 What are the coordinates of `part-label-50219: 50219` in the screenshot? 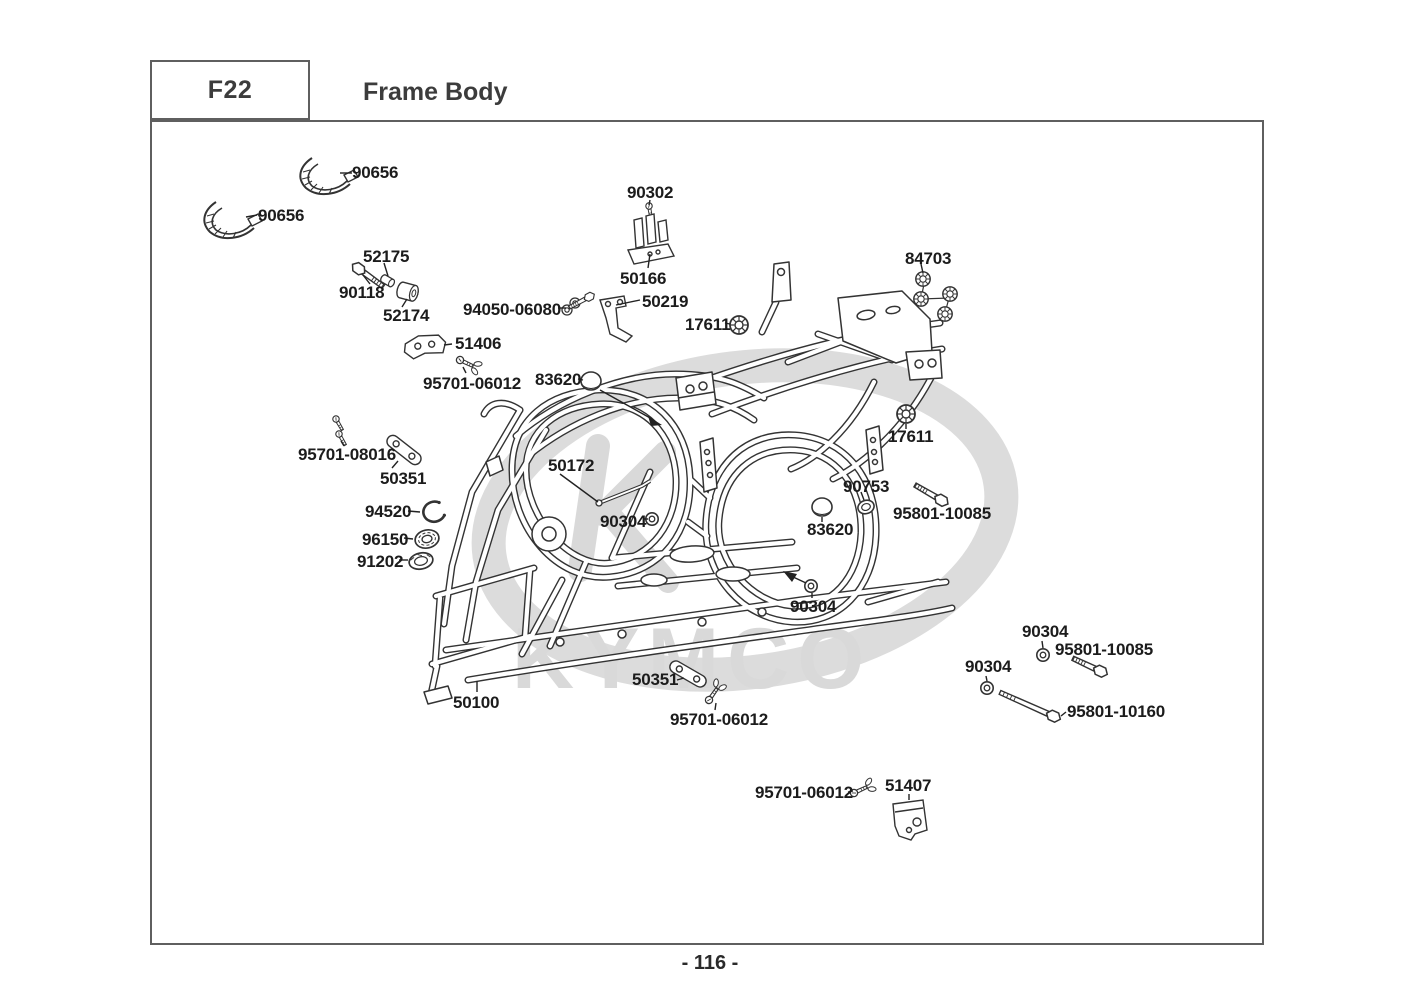 It's located at (665, 301).